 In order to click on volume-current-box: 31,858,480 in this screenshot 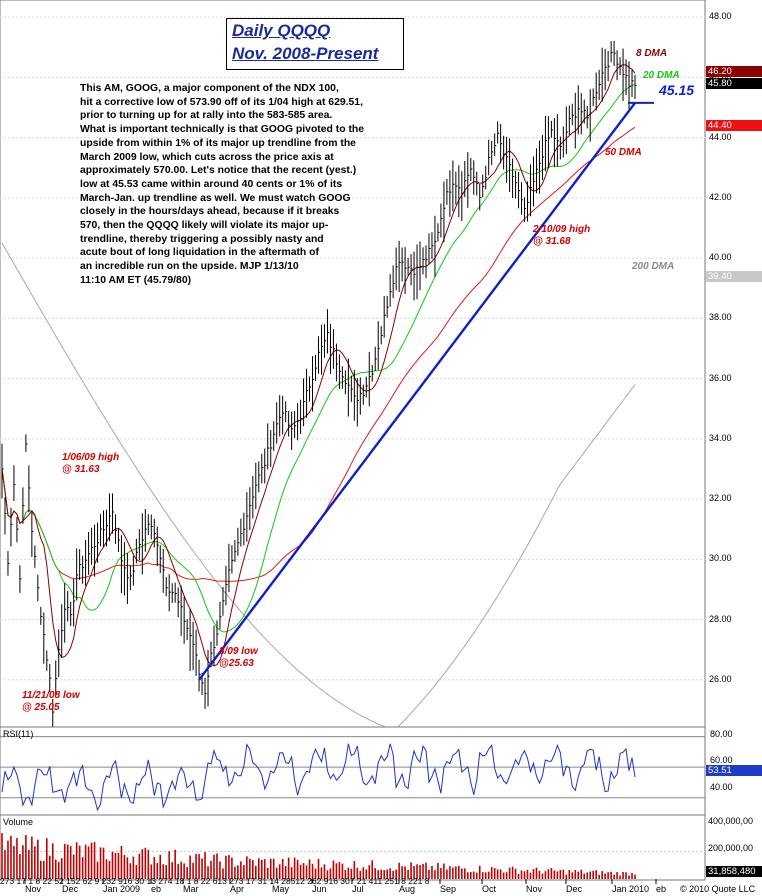, I will do `click(734, 871)`.